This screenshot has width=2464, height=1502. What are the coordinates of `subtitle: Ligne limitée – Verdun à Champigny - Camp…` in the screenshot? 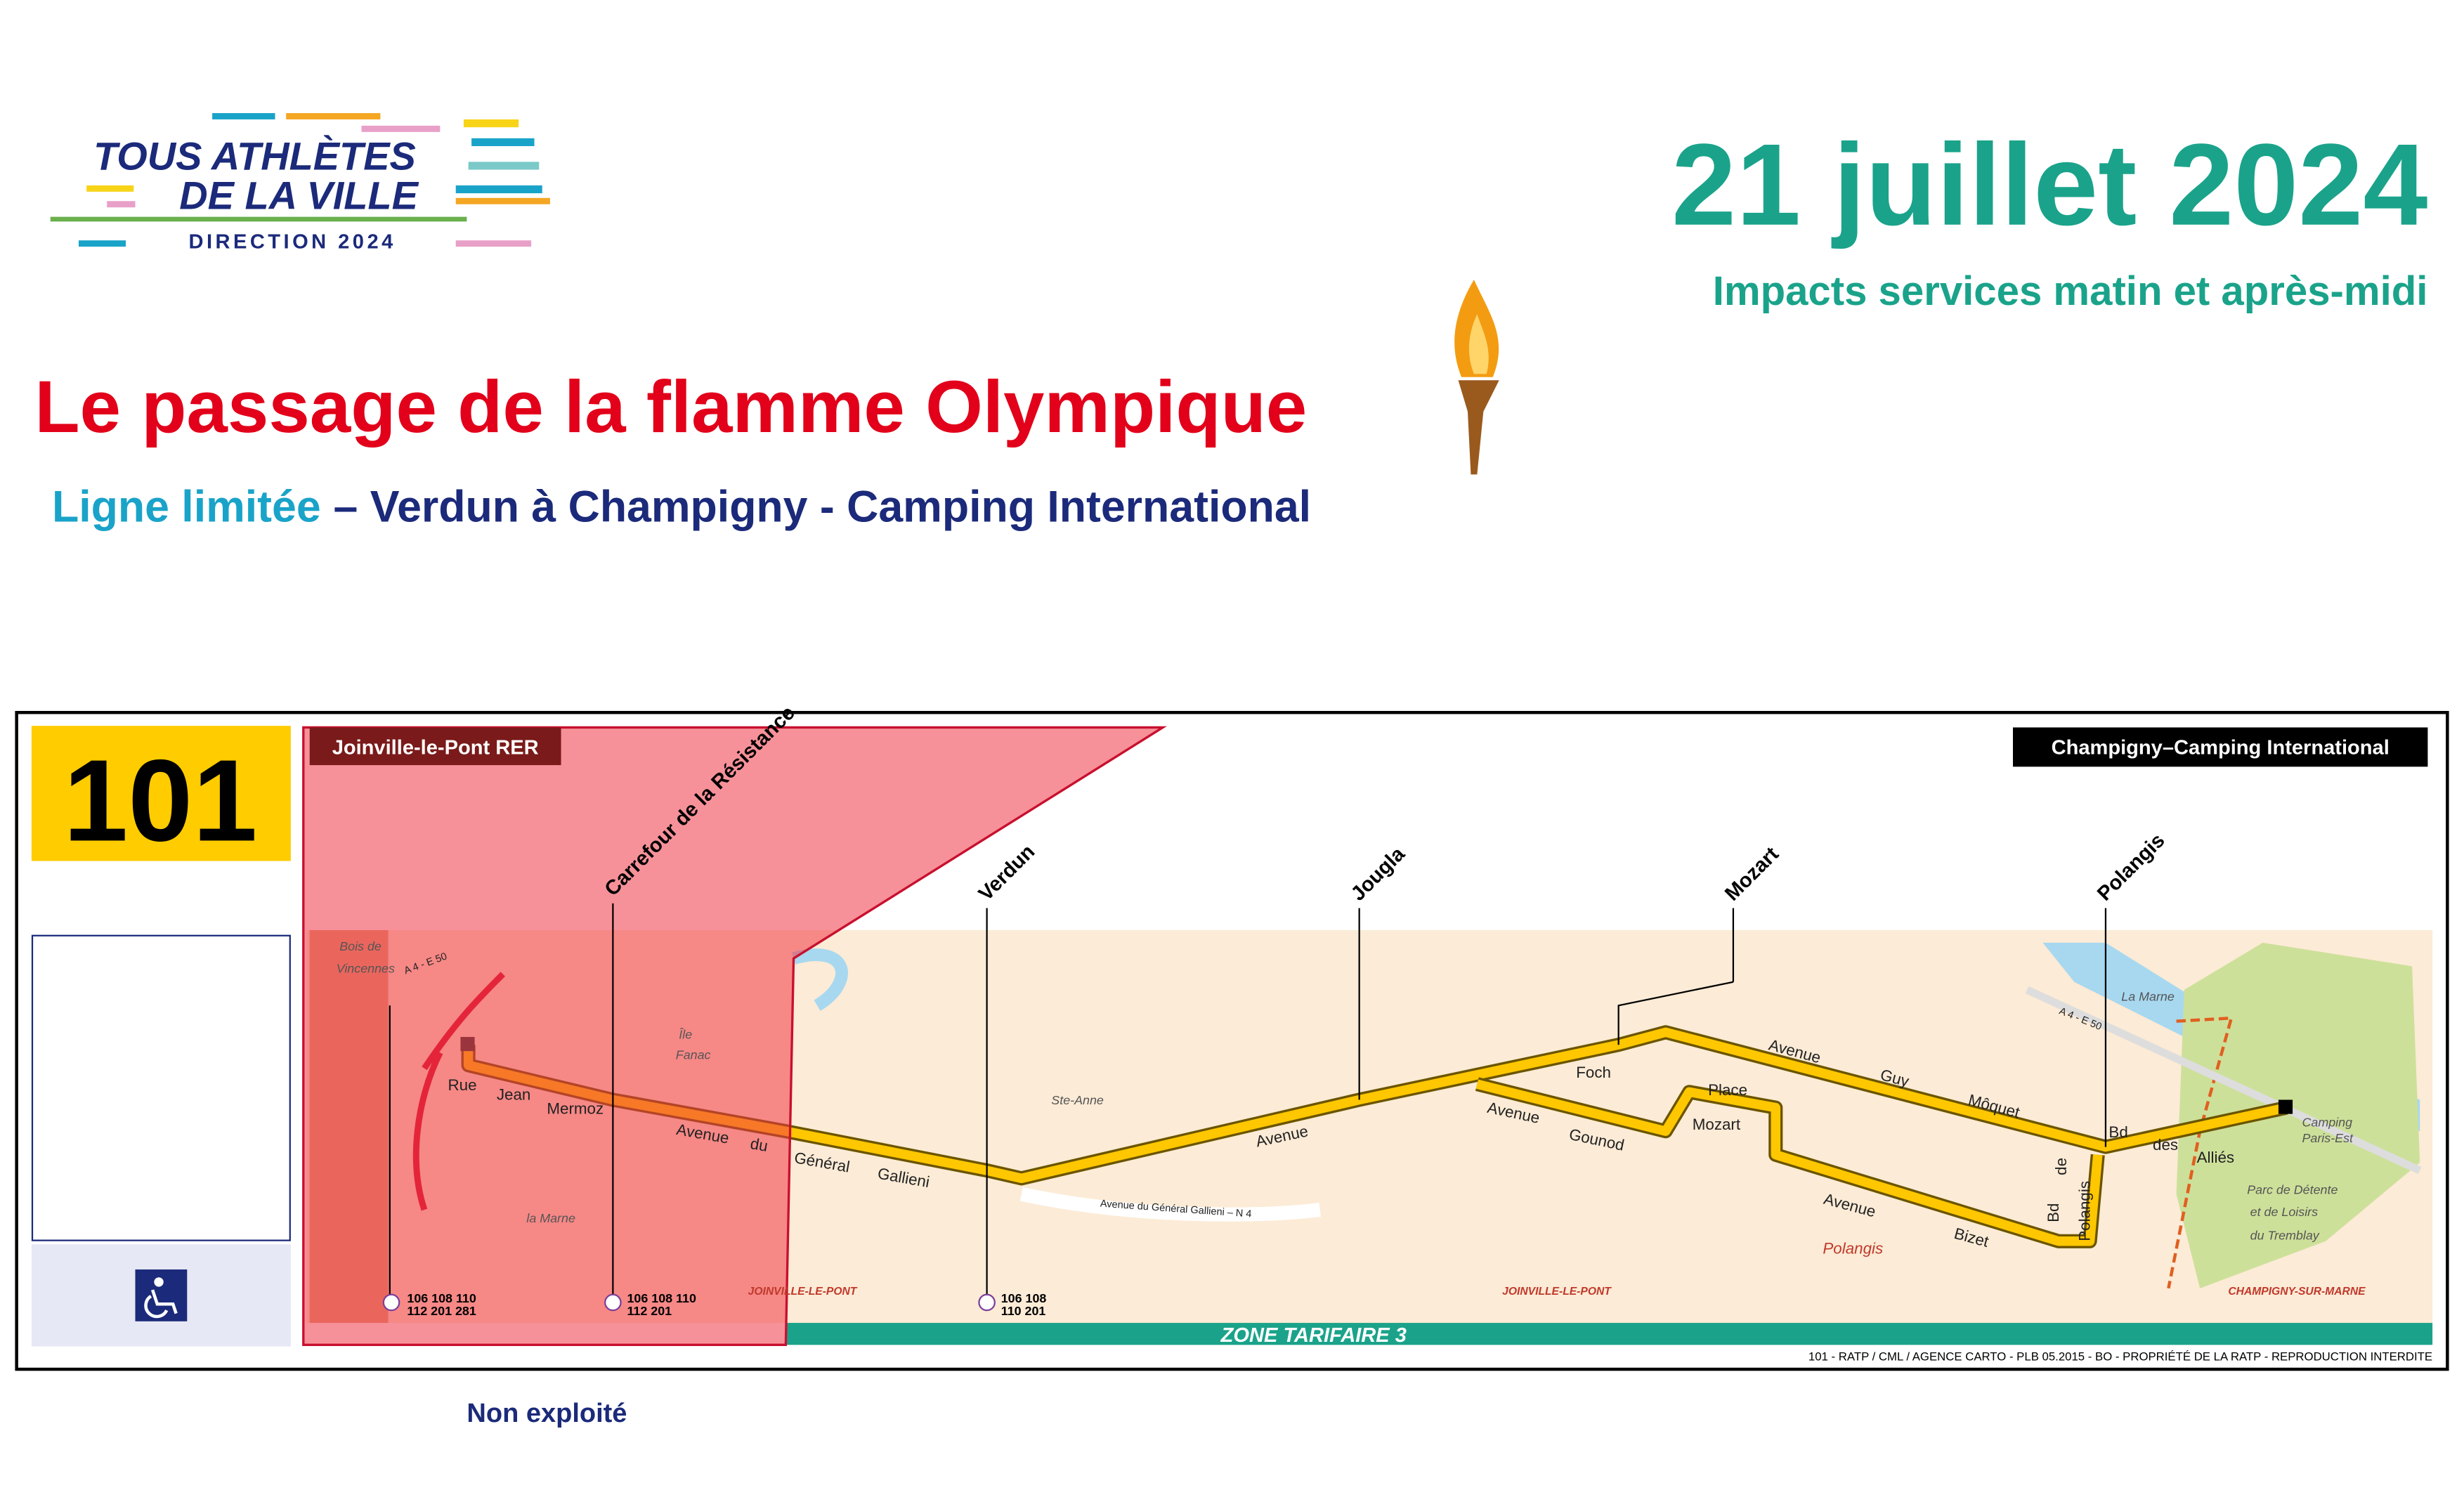 It's located at (681, 506).